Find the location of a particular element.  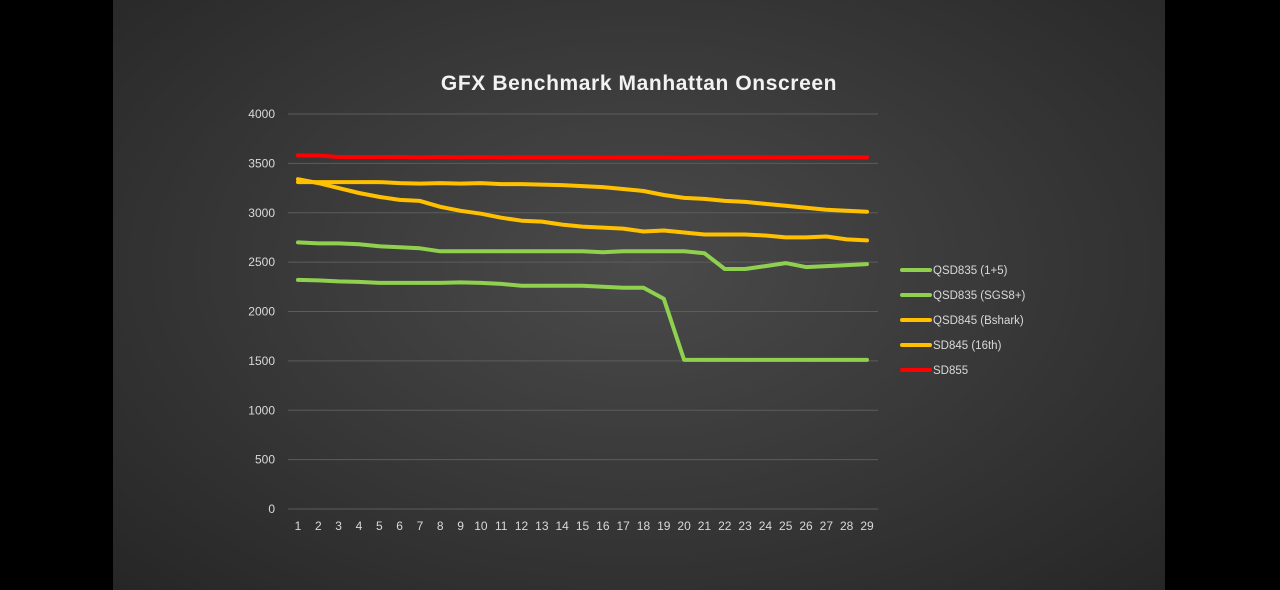

x-tick-label: 9 is located at coordinates (460, 526).